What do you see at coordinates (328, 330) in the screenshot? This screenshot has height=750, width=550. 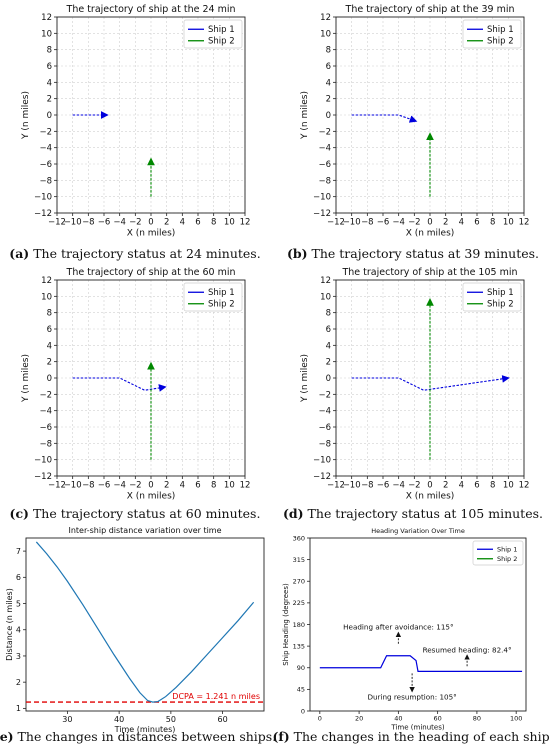 I see `y-tick-label: 6` at bounding box center [328, 330].